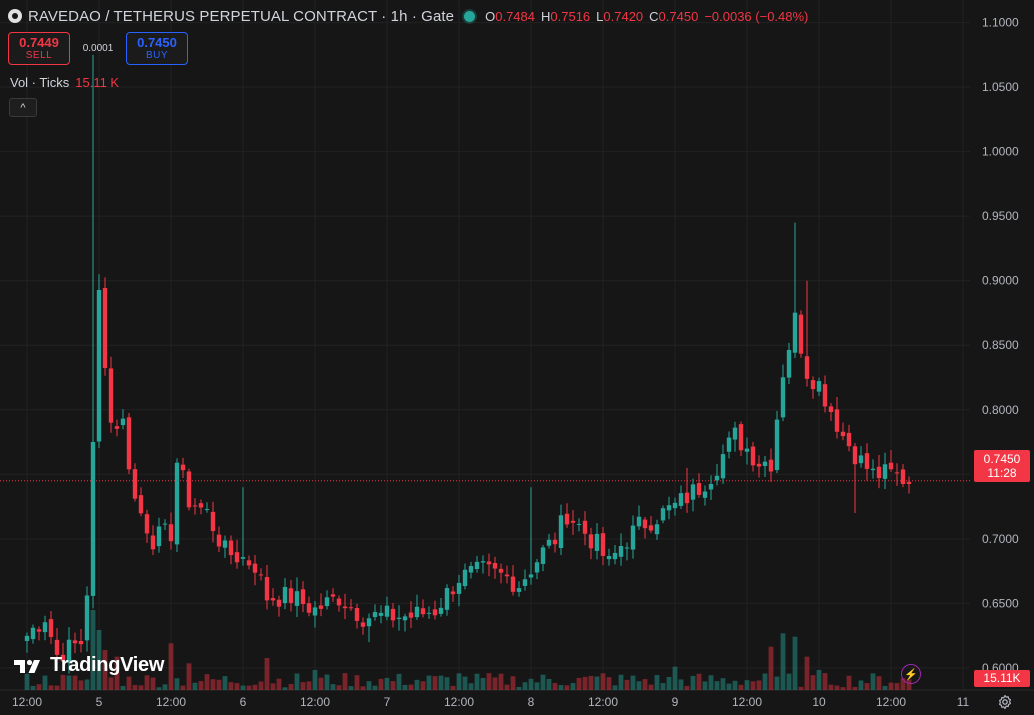 The height and width of the screenshot is (715, 1034). I want to click on exchange-logo-icon, so click(15, 16).